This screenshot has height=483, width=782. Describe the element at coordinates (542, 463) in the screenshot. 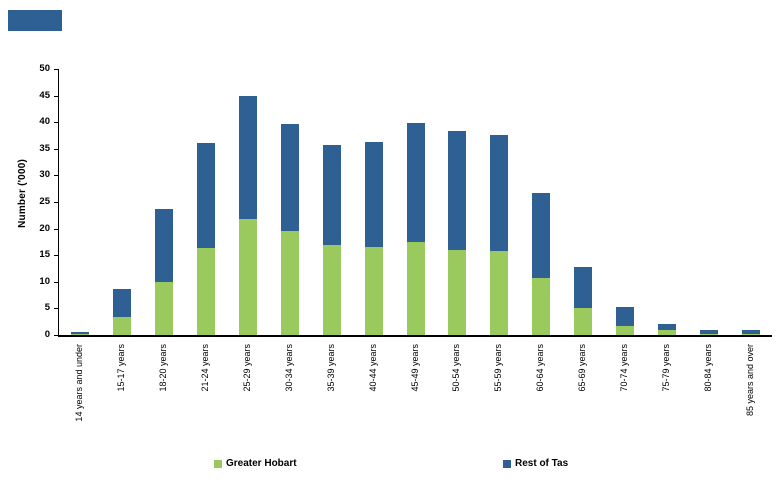

I see `legend-label-rest-of-tas: Rest of Tas` at that location.